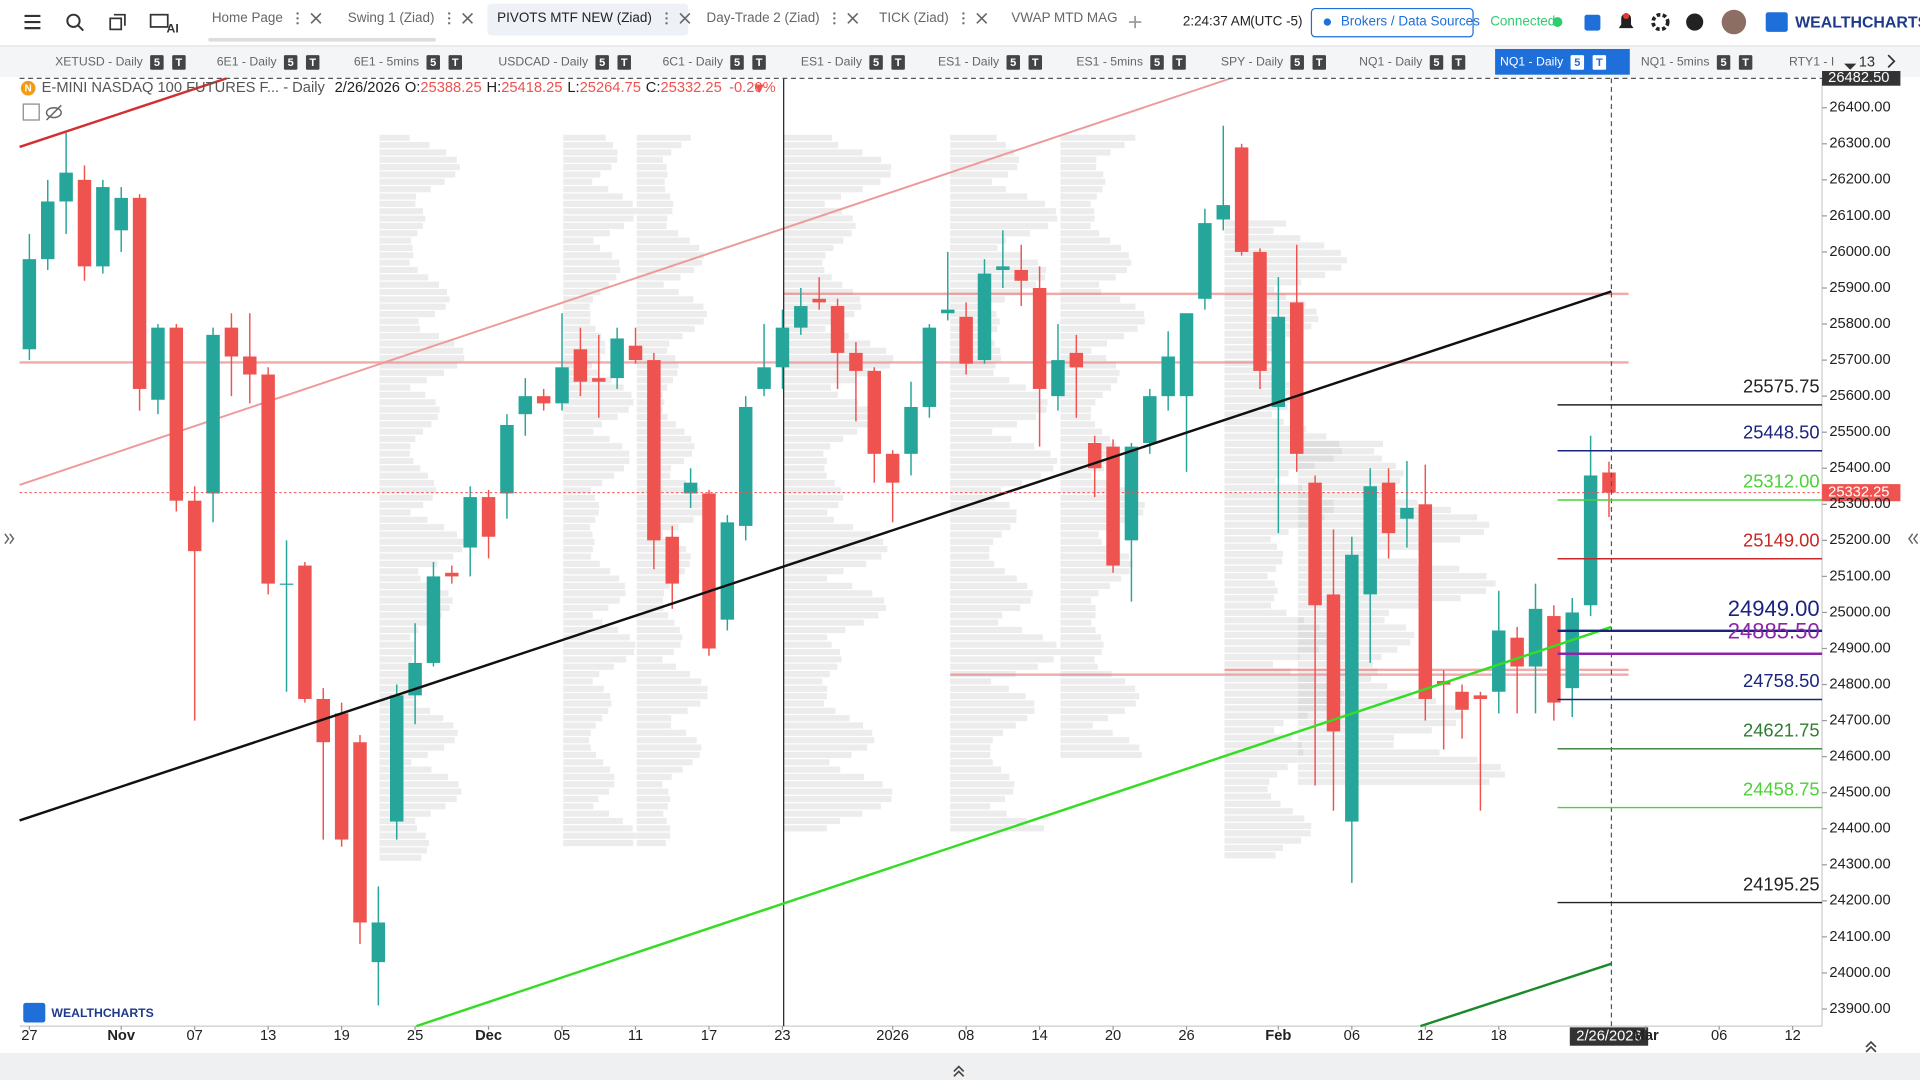  I want to click on y-tick-label: 26100.00, so click(1859, 216).